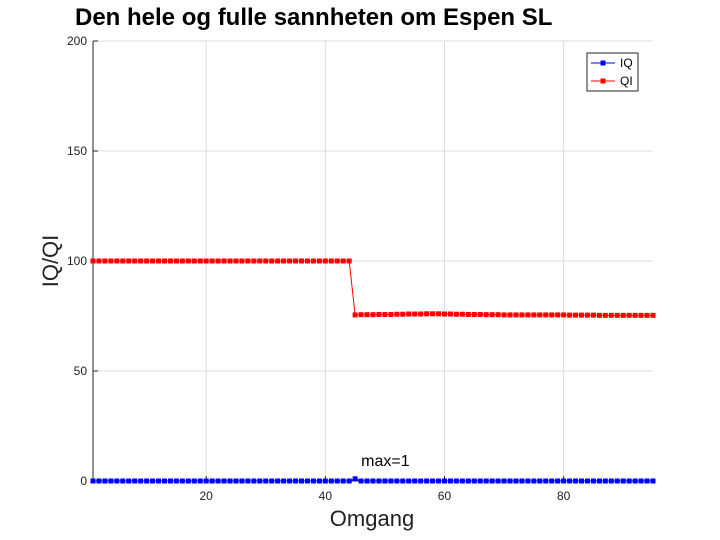 Image resolution: width=720 pixels, height=540 pixels. Describe the element at coordinates (372, 518) in the screenshot. I see `x-axis-label: Omgang` at that location.